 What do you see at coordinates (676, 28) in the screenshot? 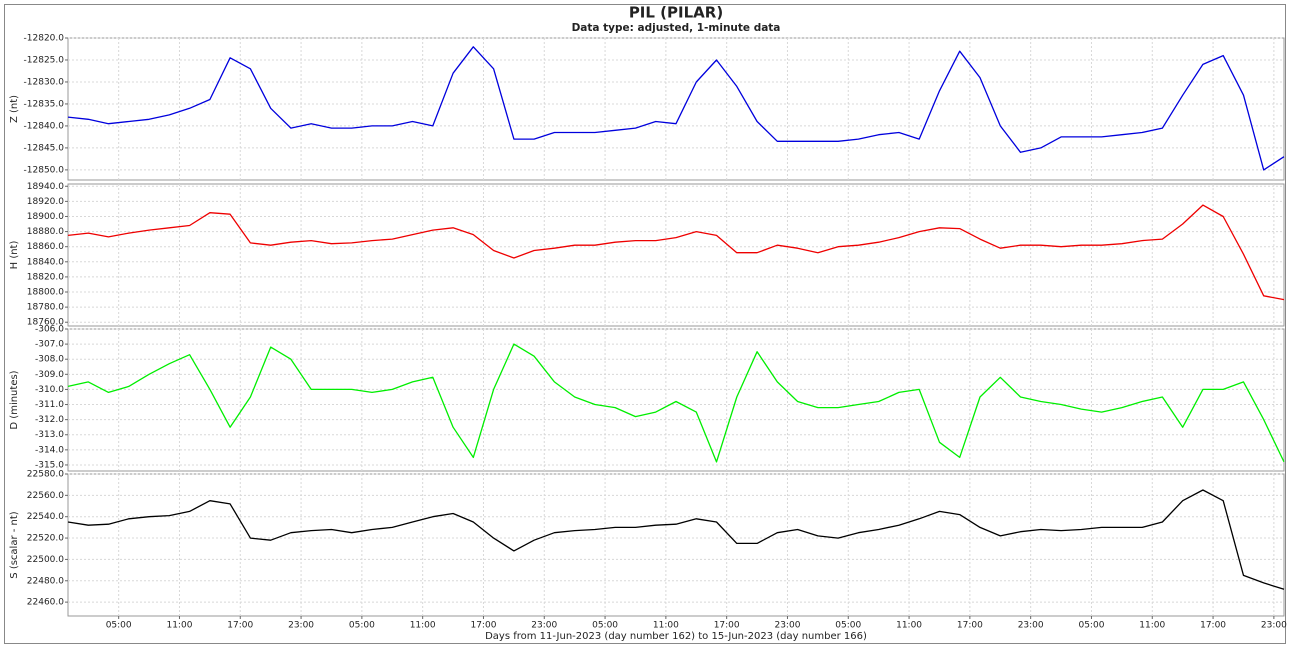
I see `chart-subtitle: Data type: adjusted, 1-minute data` at bounding box center [676, 28].